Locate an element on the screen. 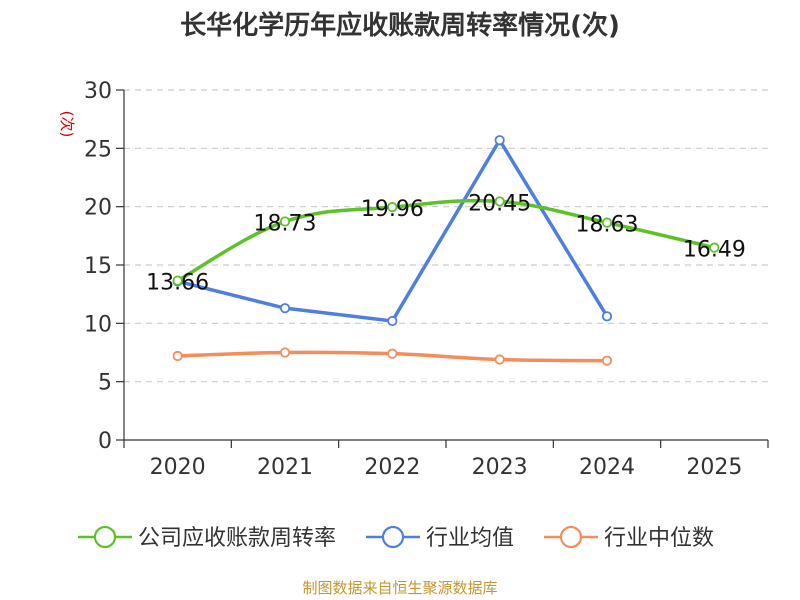 The image size is (800, 600). x-tick-label: 2025 is located at coordinates (714, 467).